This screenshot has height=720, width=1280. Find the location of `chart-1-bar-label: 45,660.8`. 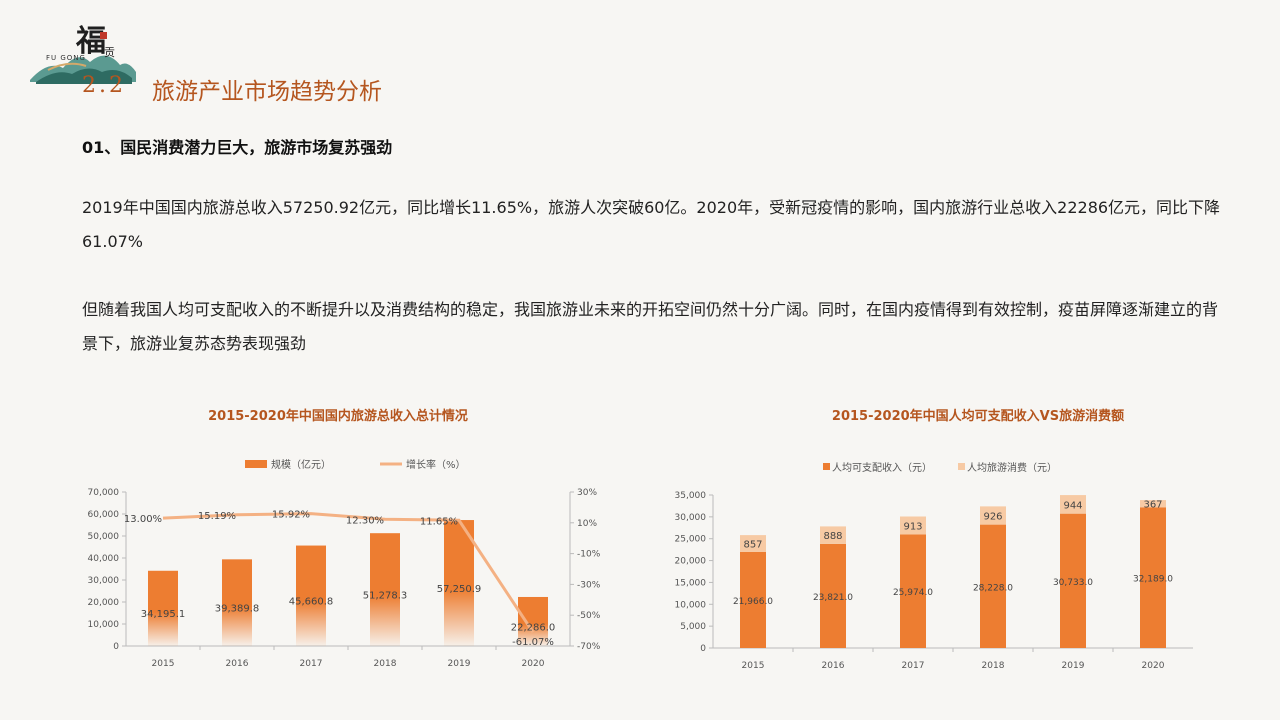

chart-1-bar-label: 45,660.8 is located at coordinates (311, 602).